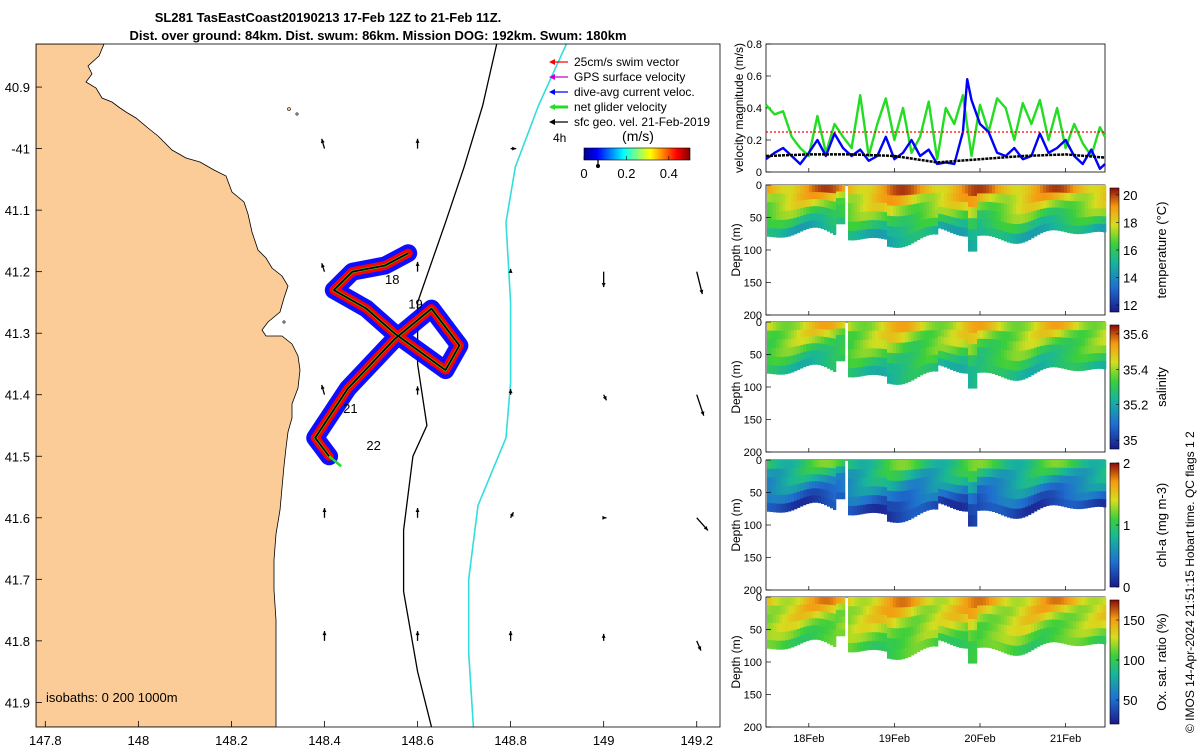  I want to click on section-y-tick-label: 200, so click(753, 591).